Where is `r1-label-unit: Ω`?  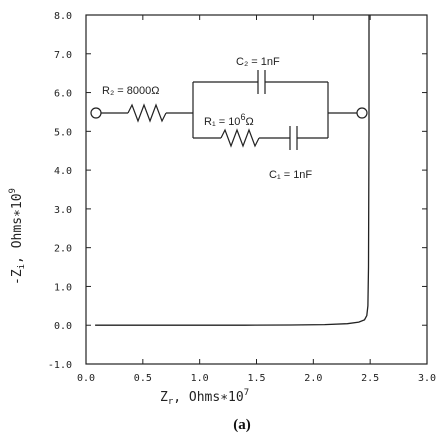 r1-label-unit: Ω is located at coordinates (249, 122).